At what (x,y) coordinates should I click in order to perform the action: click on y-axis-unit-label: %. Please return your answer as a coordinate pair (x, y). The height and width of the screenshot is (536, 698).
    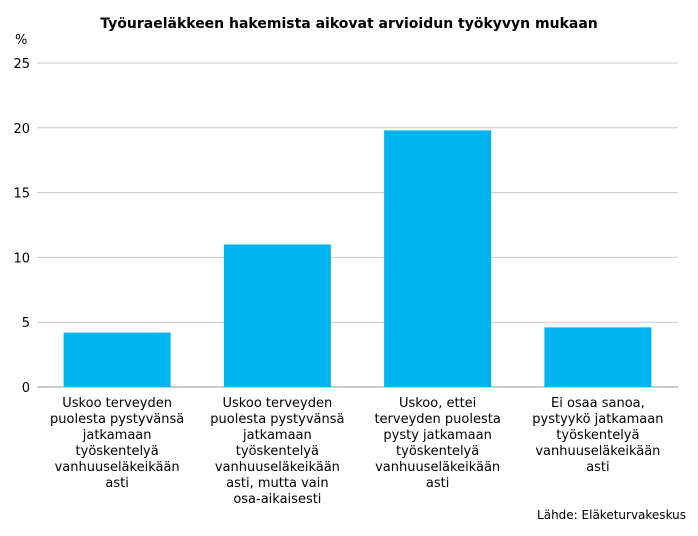
    Looking at the image, I should click on (21, 40).